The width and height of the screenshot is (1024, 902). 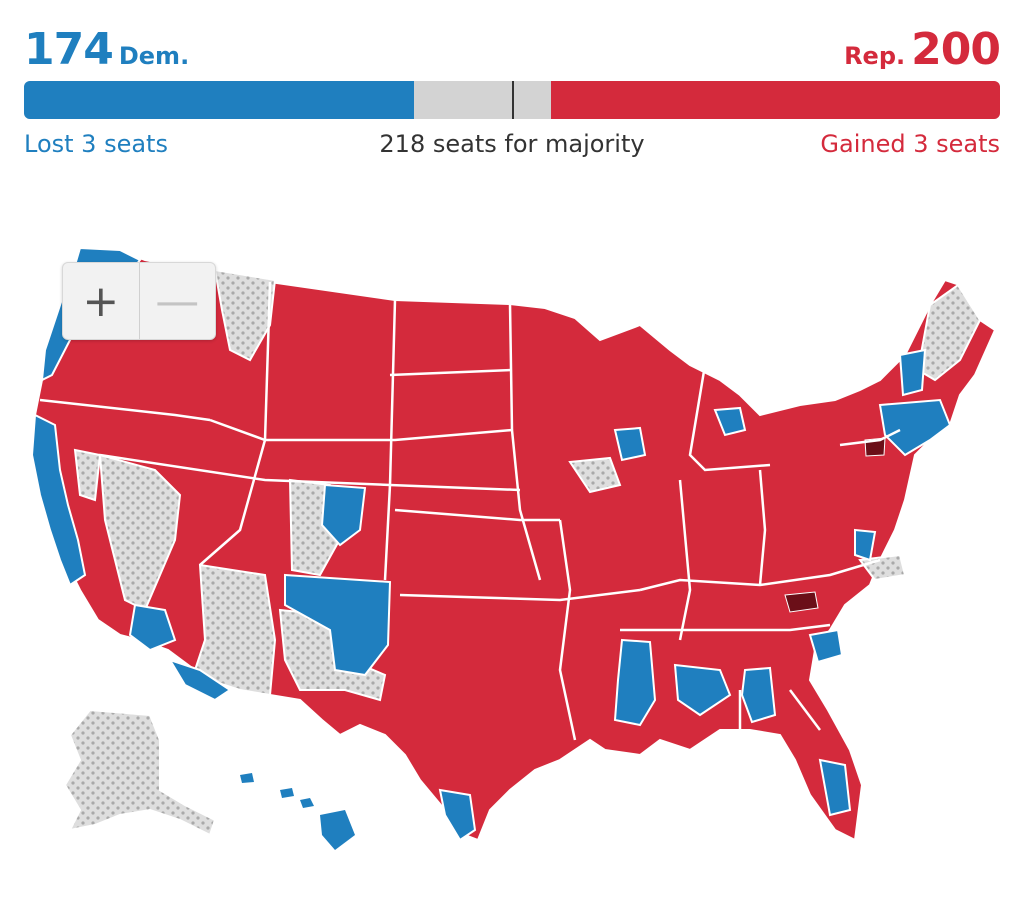 I want to click on undecided-illinois, so click(x=595, y=475).